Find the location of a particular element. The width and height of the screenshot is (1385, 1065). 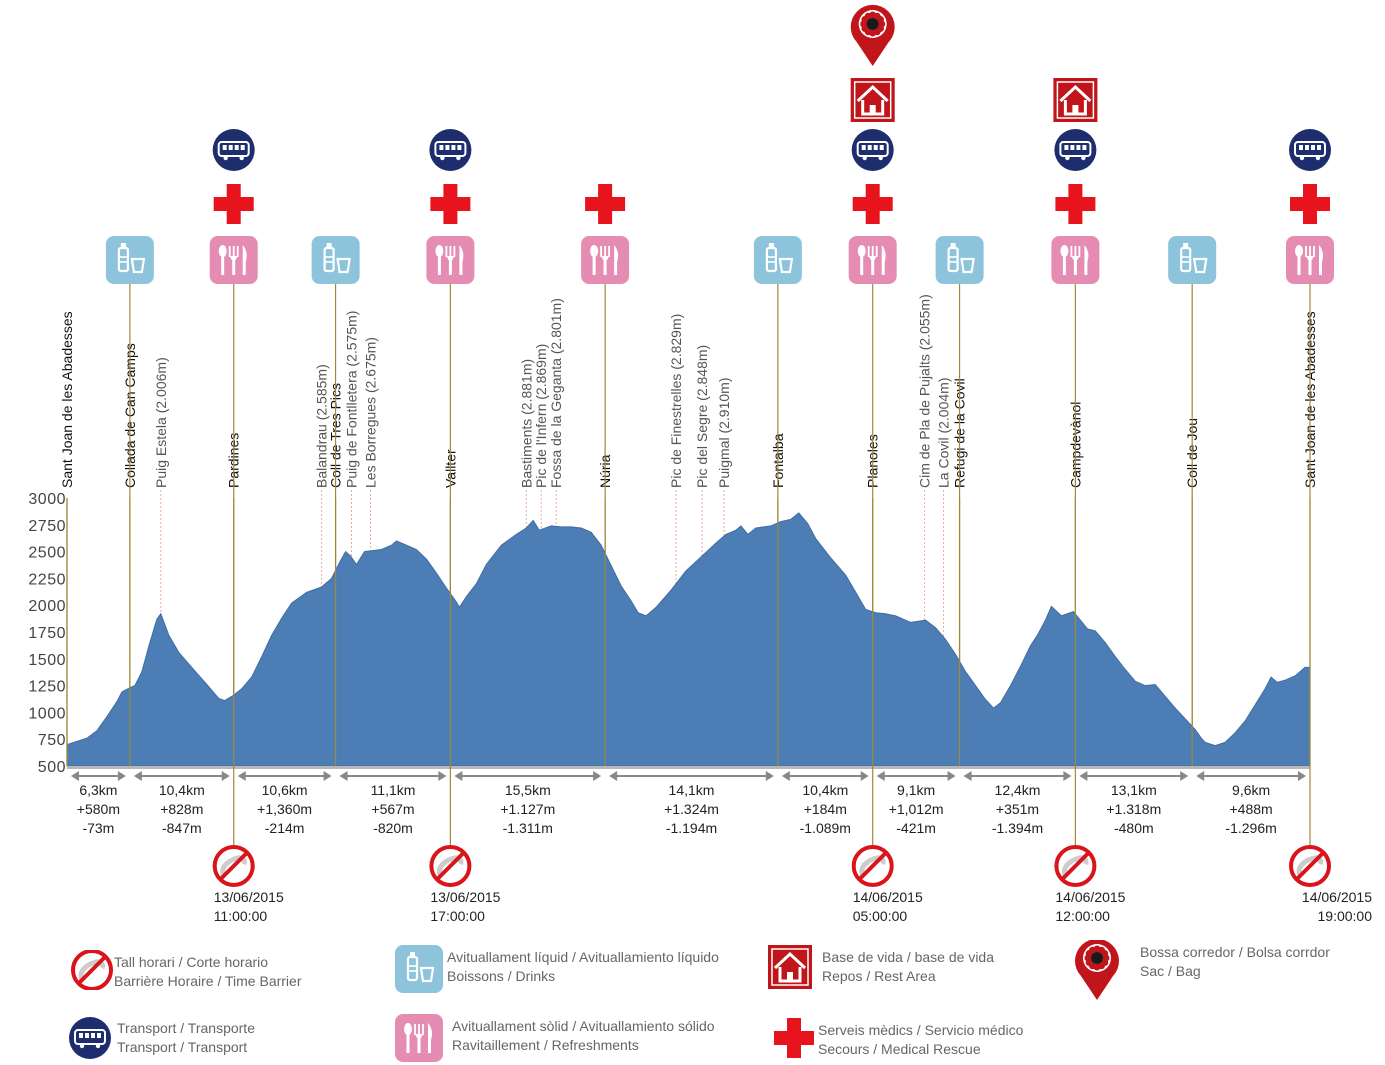

barrier-time: 05:00:00 is located at coordinates (880, 916).